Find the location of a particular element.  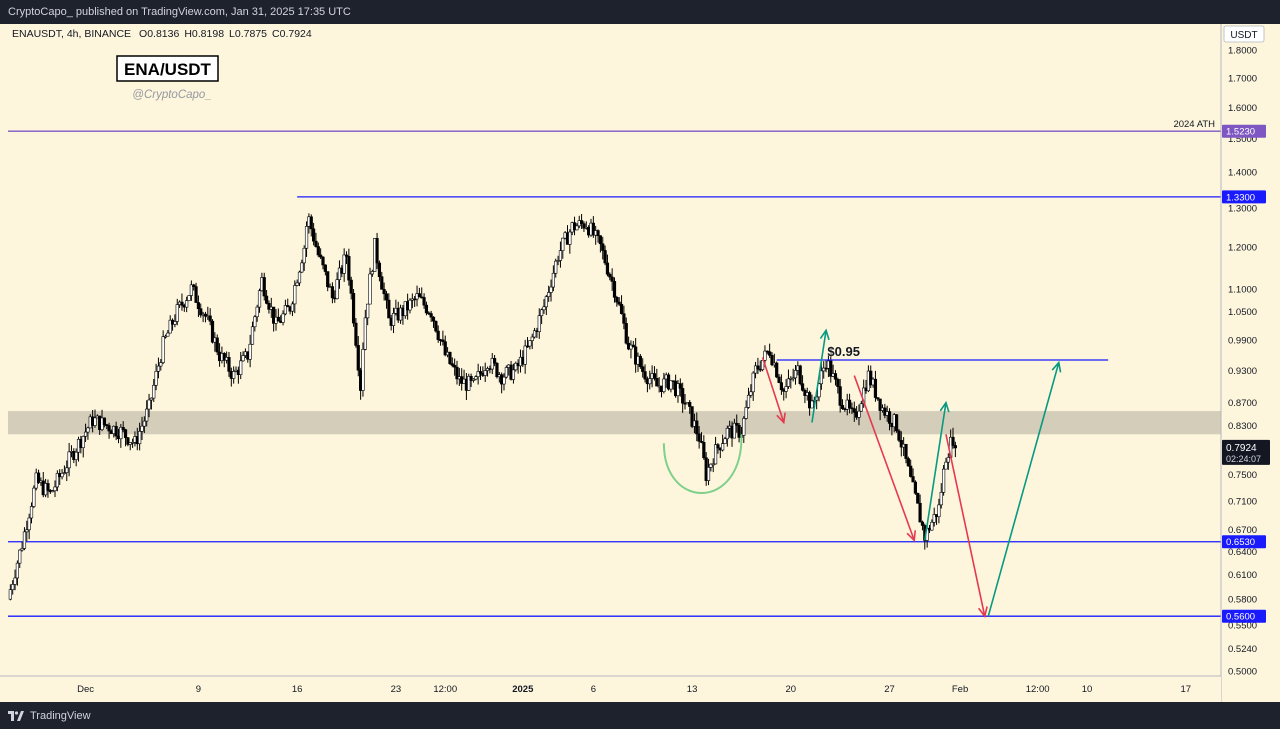

y-tick-label: 0.9300 is located at coordinates (1242, 371).